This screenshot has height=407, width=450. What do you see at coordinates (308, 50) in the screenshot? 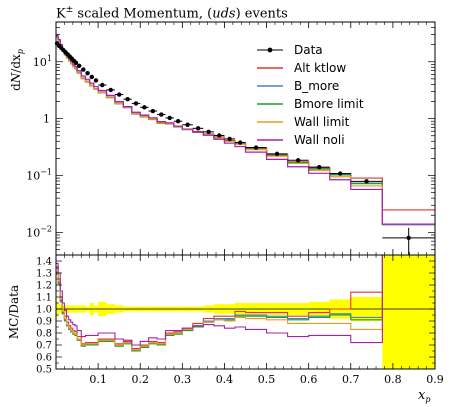
I see `legend-label: Data` at bounding box center [308, 50].